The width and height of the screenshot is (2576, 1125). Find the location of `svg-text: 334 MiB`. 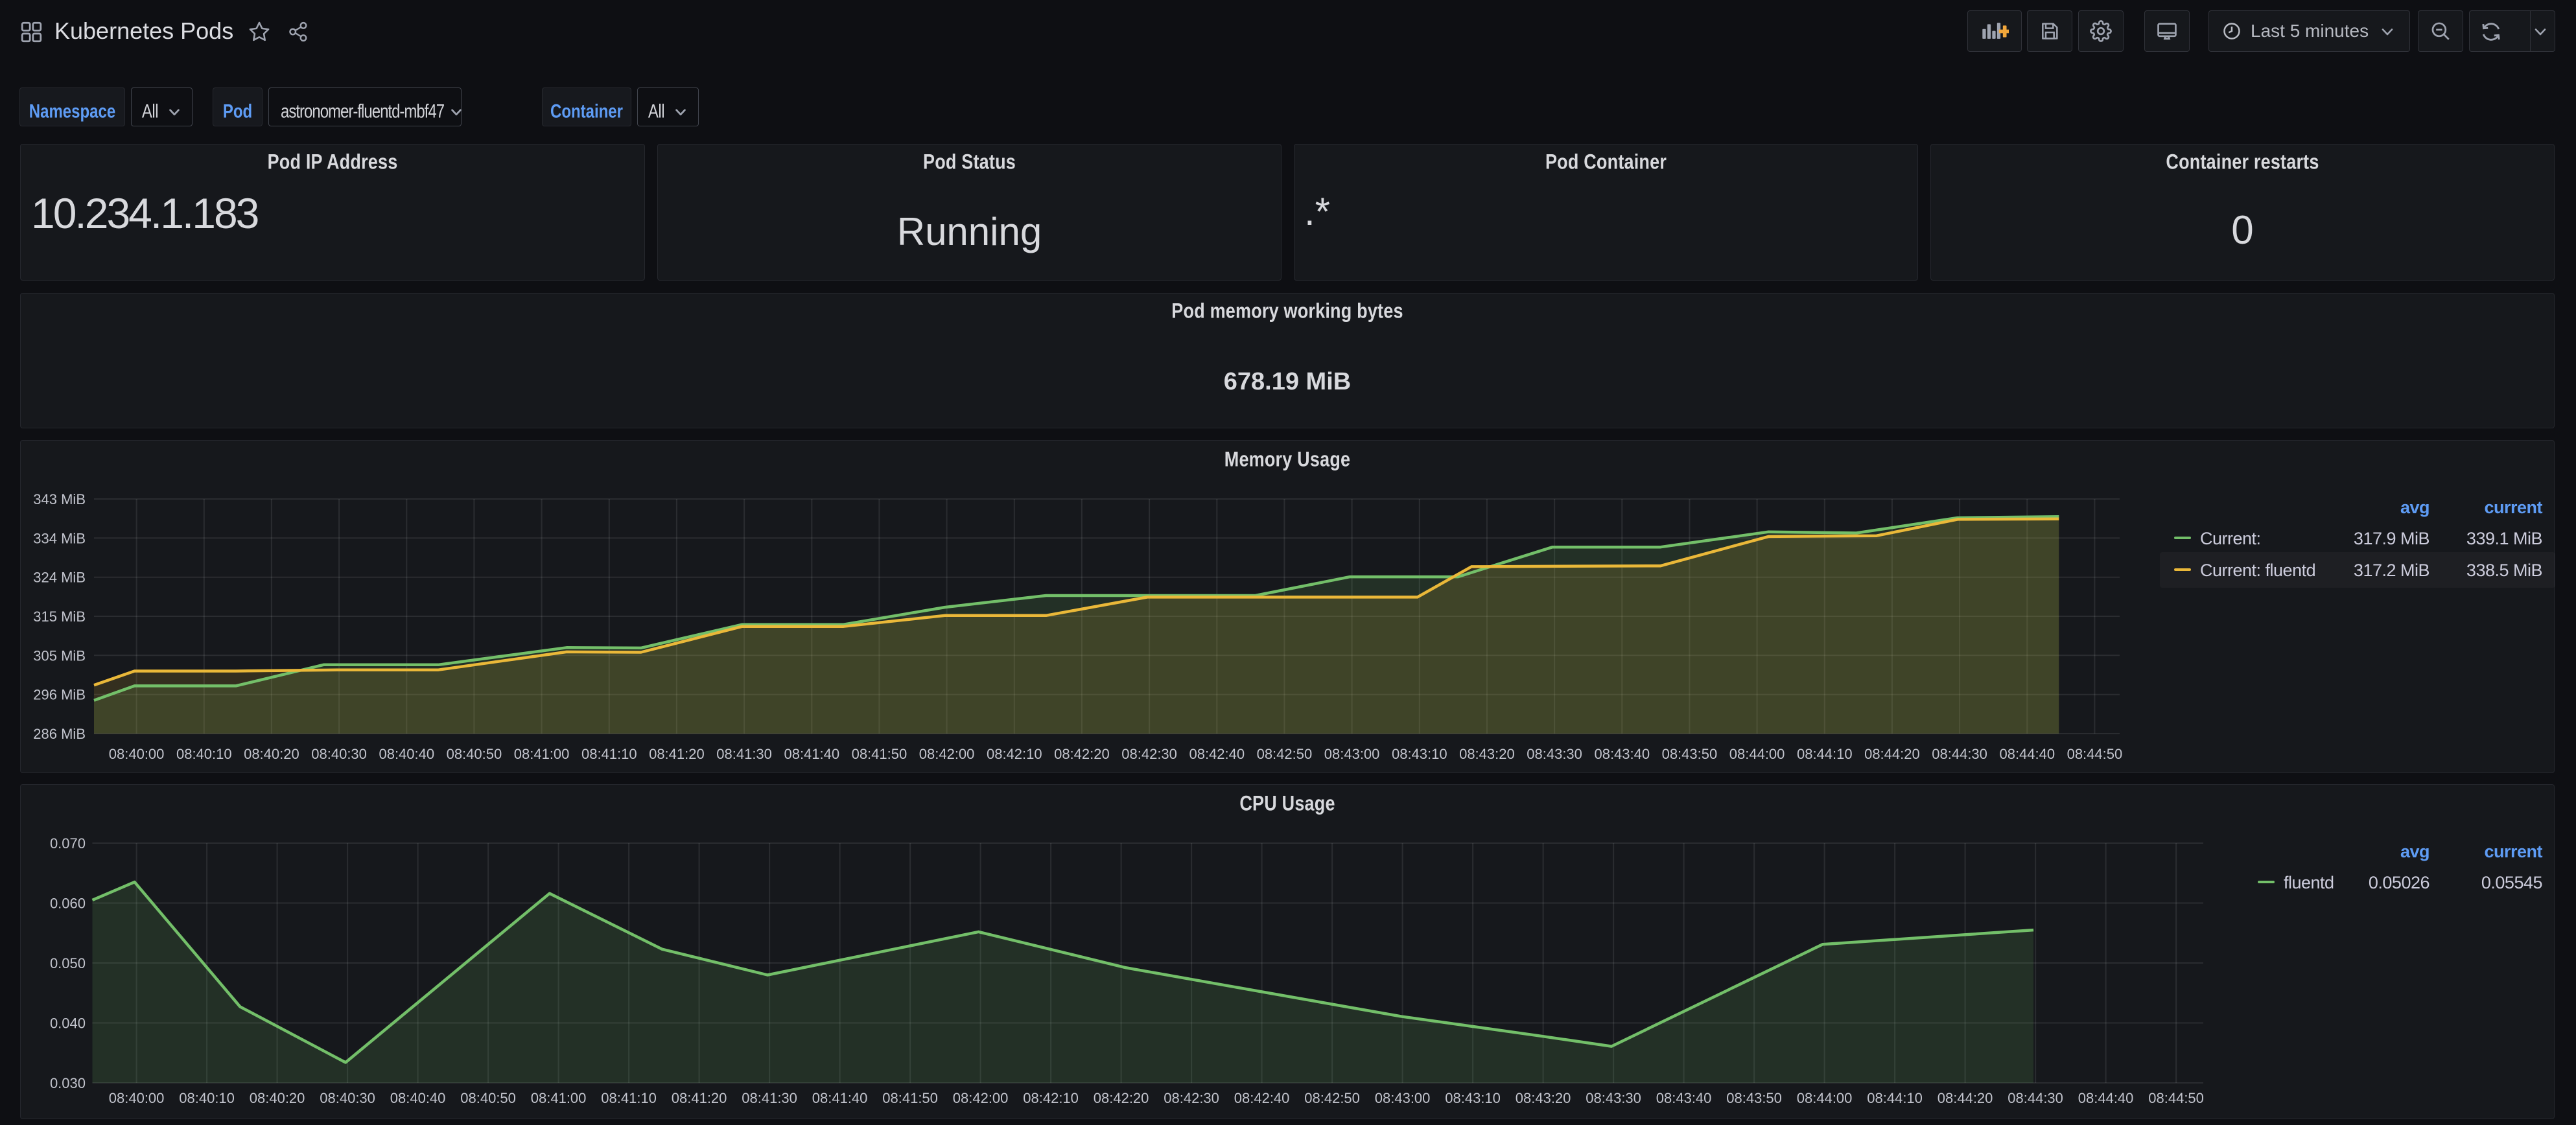

svg-text: 334 MiB is located at coordinates (59, 538).